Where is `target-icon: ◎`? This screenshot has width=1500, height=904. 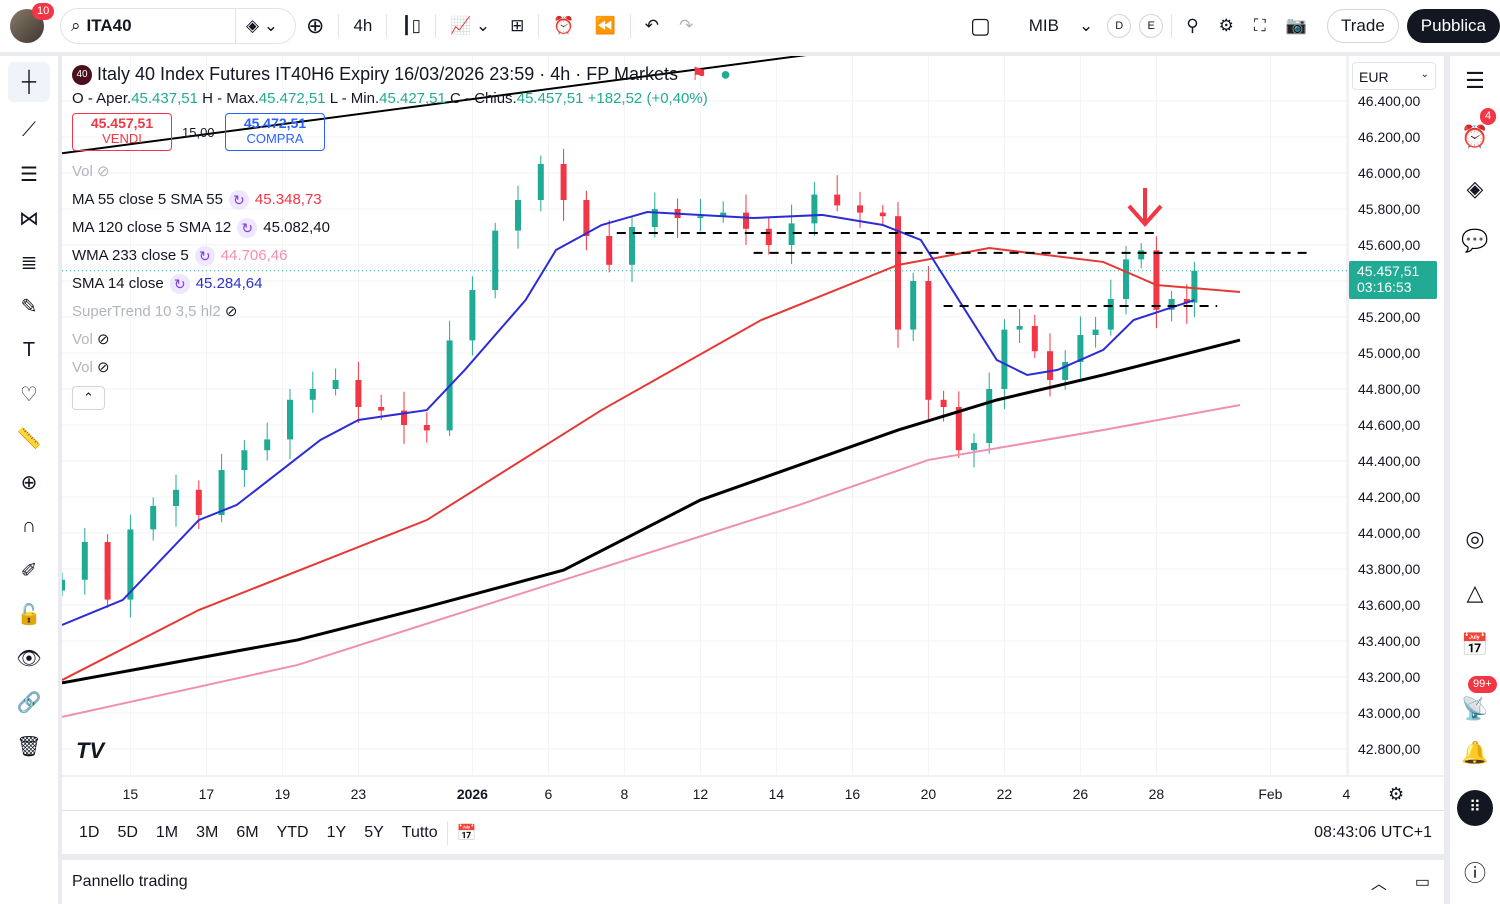 target-icon: ◎ is located at coordinates (1475, 538).